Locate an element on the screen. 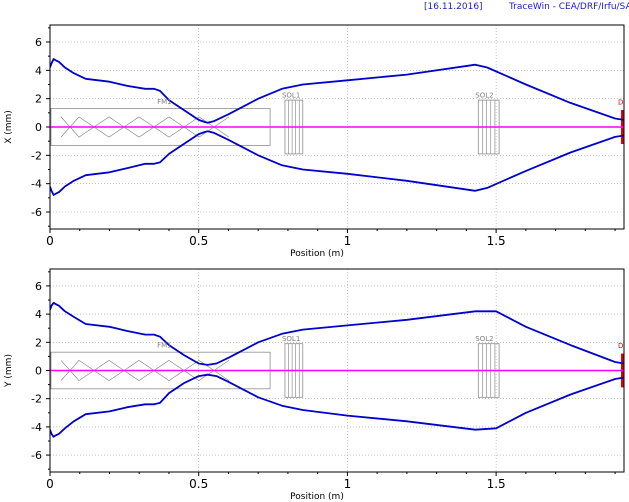  header-date: [16.11.2016] is located at coordinates (453, 7).